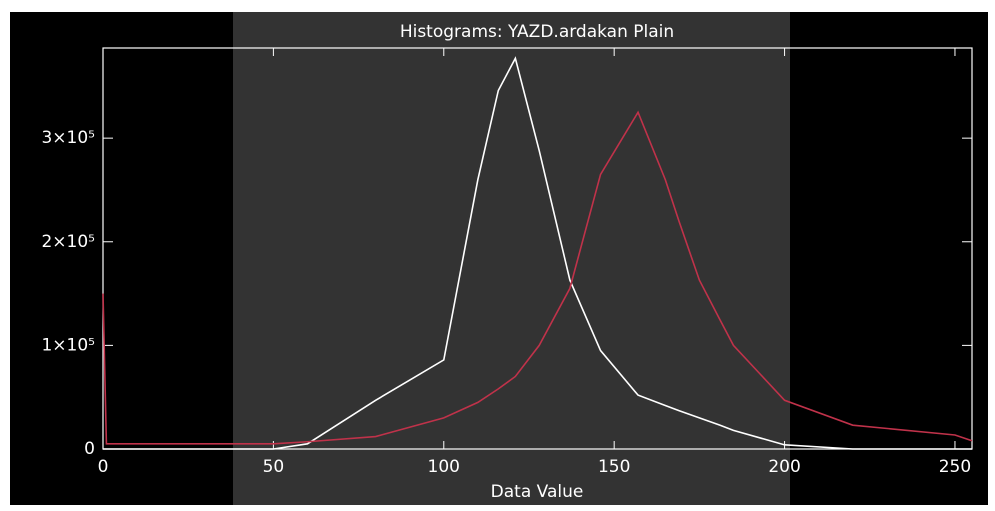  Describe the element at coordinates (68, 242) in the screenshot. I see `y-tick-label: 2×10⁵` at that location.